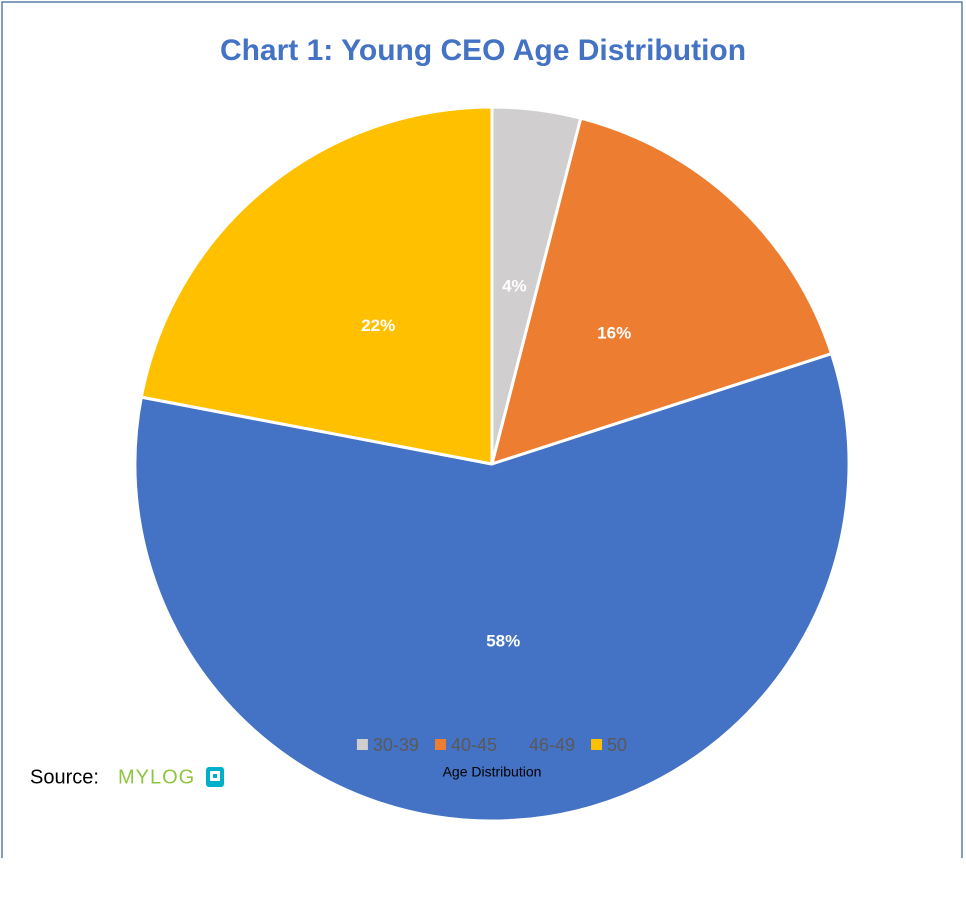  Describe the element at coordinates (378, 325) in the screenshot. I see `data-label: 22%` at that location.